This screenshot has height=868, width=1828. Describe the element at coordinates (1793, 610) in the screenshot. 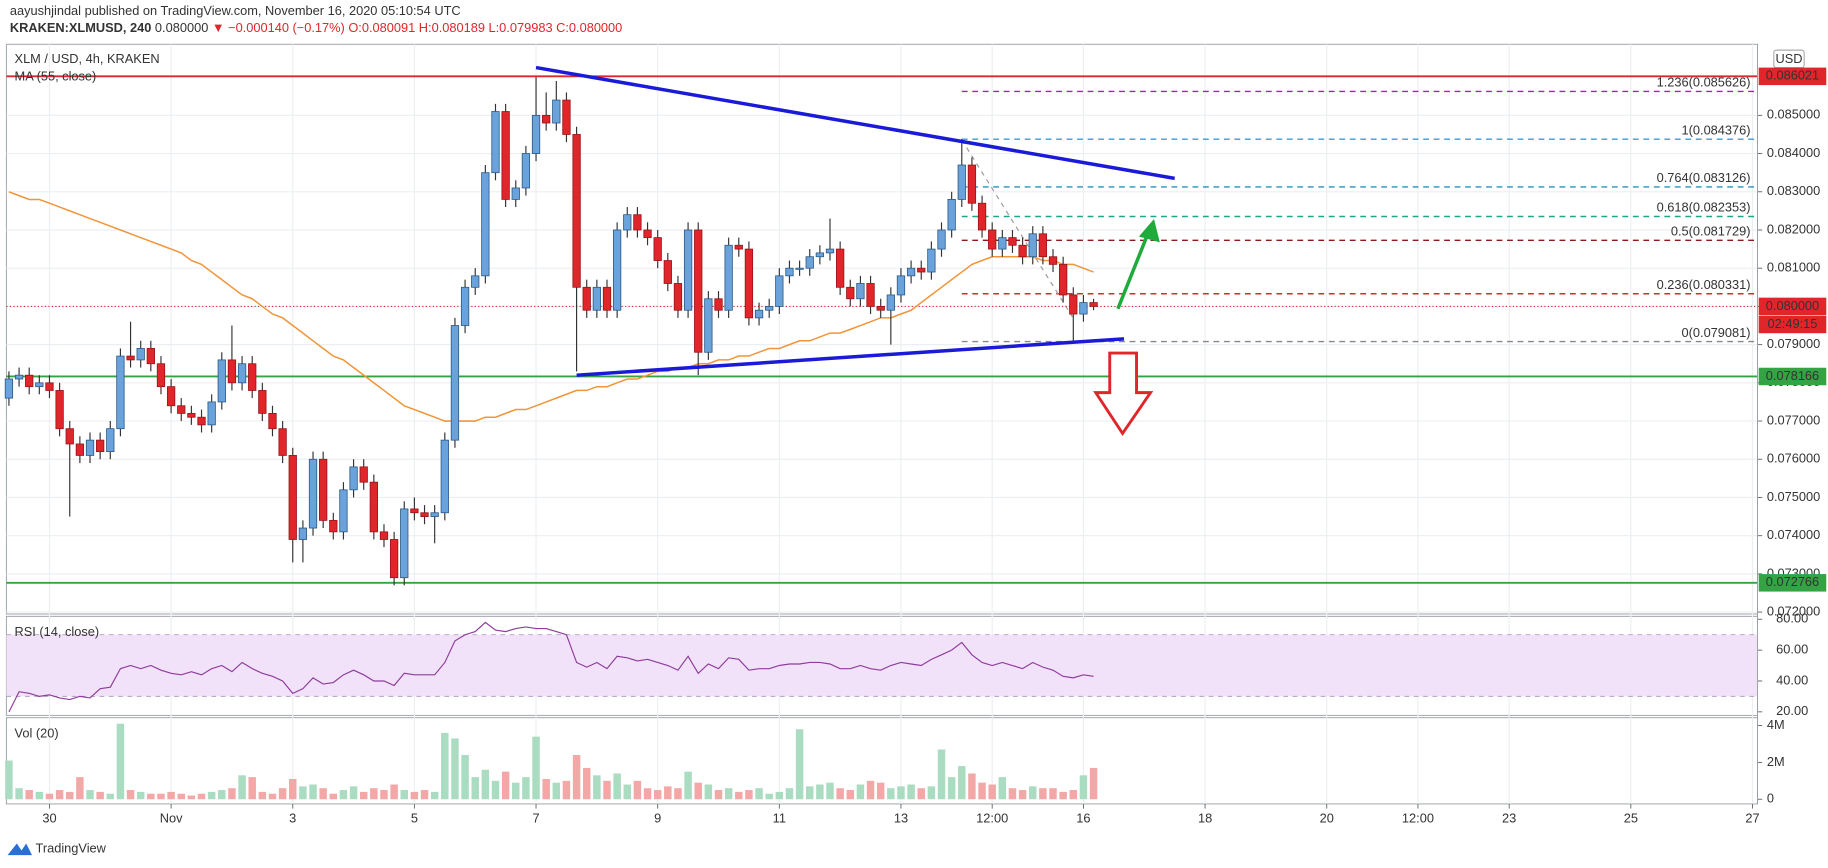

I see `y-tick-label: 0.072000` at that location.